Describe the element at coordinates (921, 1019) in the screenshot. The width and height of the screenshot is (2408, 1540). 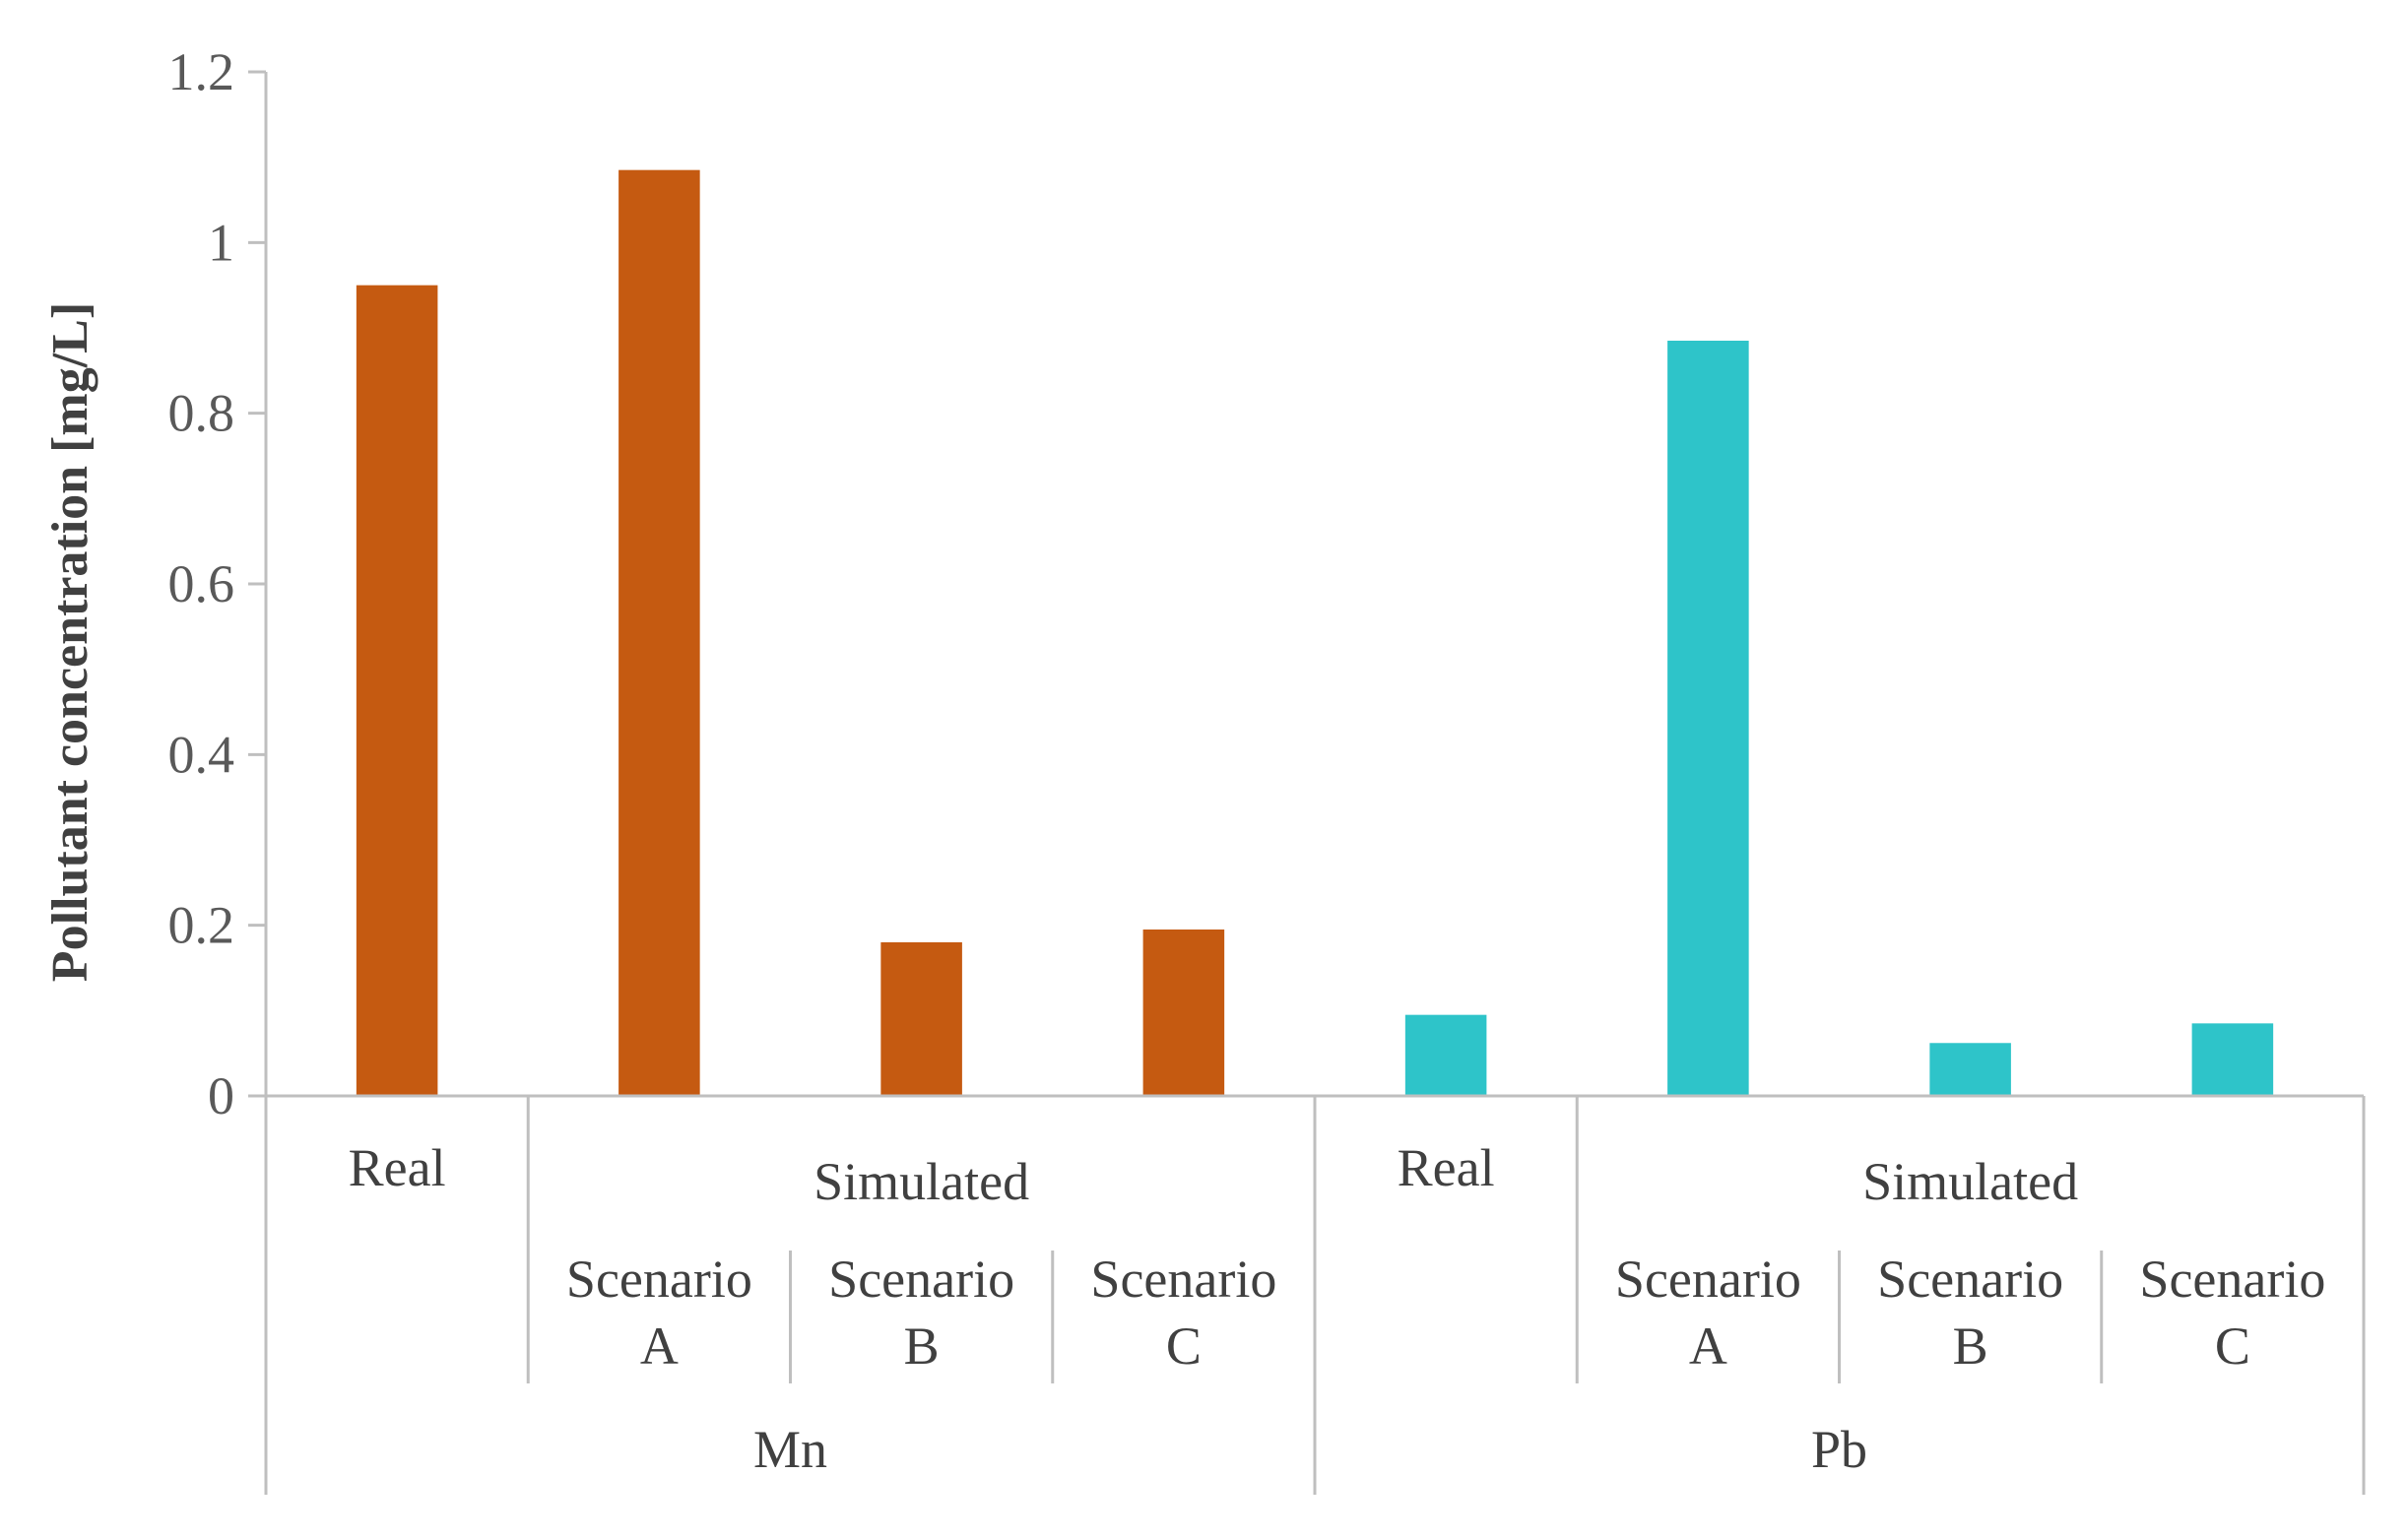
I see `bar-mn-scenario-b` at that location.